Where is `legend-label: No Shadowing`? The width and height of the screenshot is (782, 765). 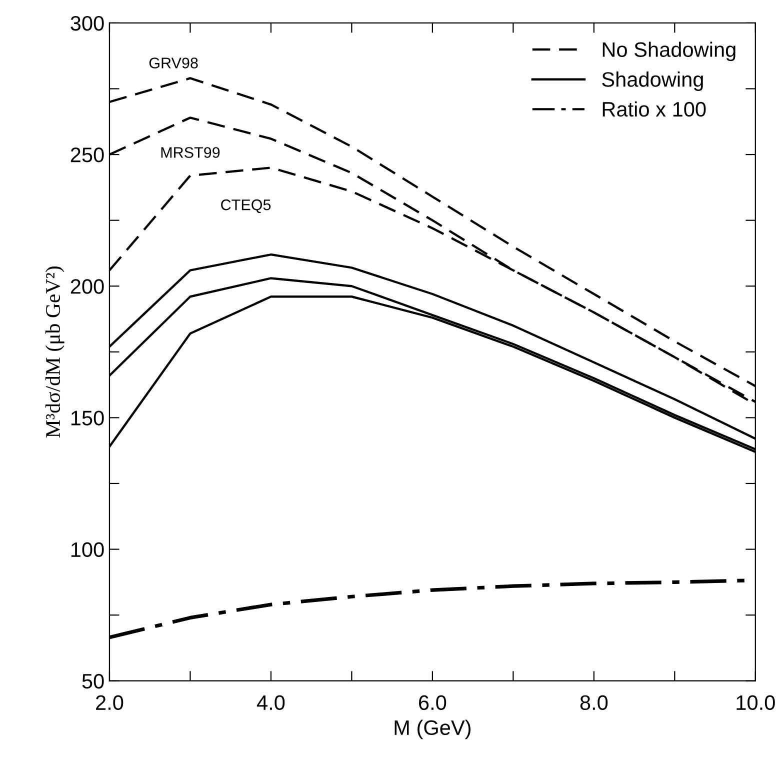
legend-label: No Shadowing is located at coordinates (669, 52).